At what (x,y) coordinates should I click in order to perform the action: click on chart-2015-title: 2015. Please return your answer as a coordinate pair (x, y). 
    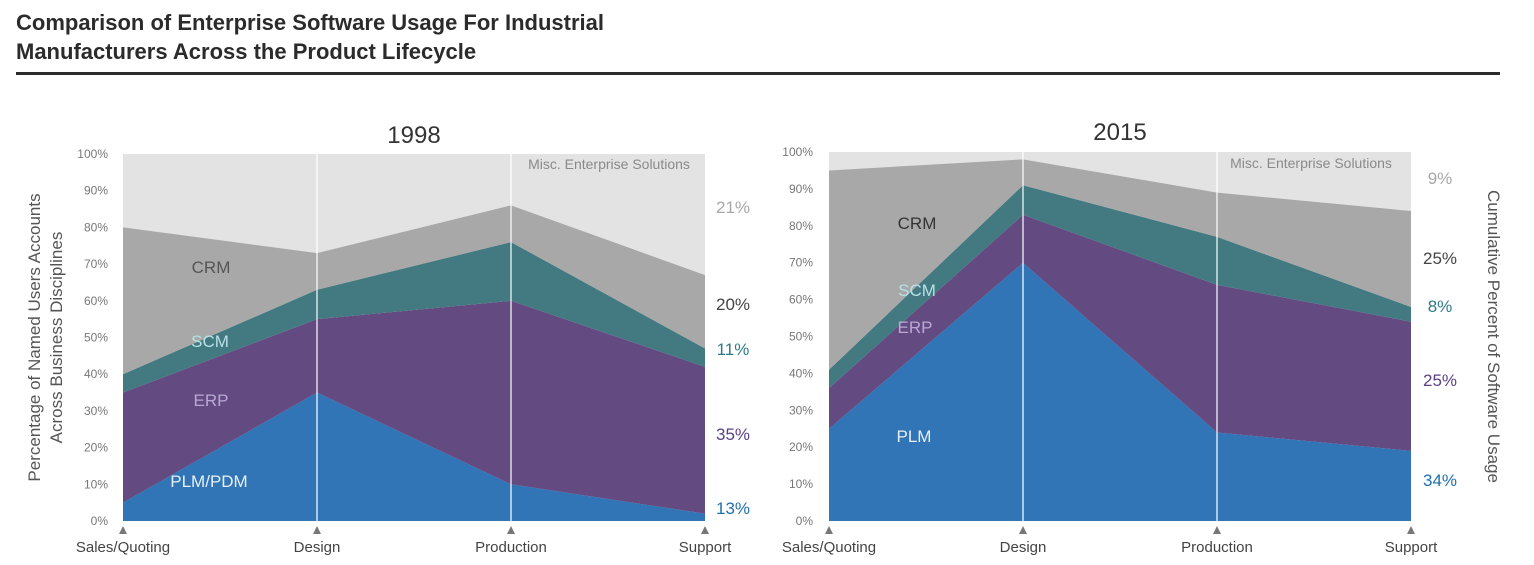
    Looking at the image, I should click on (1119, 132).